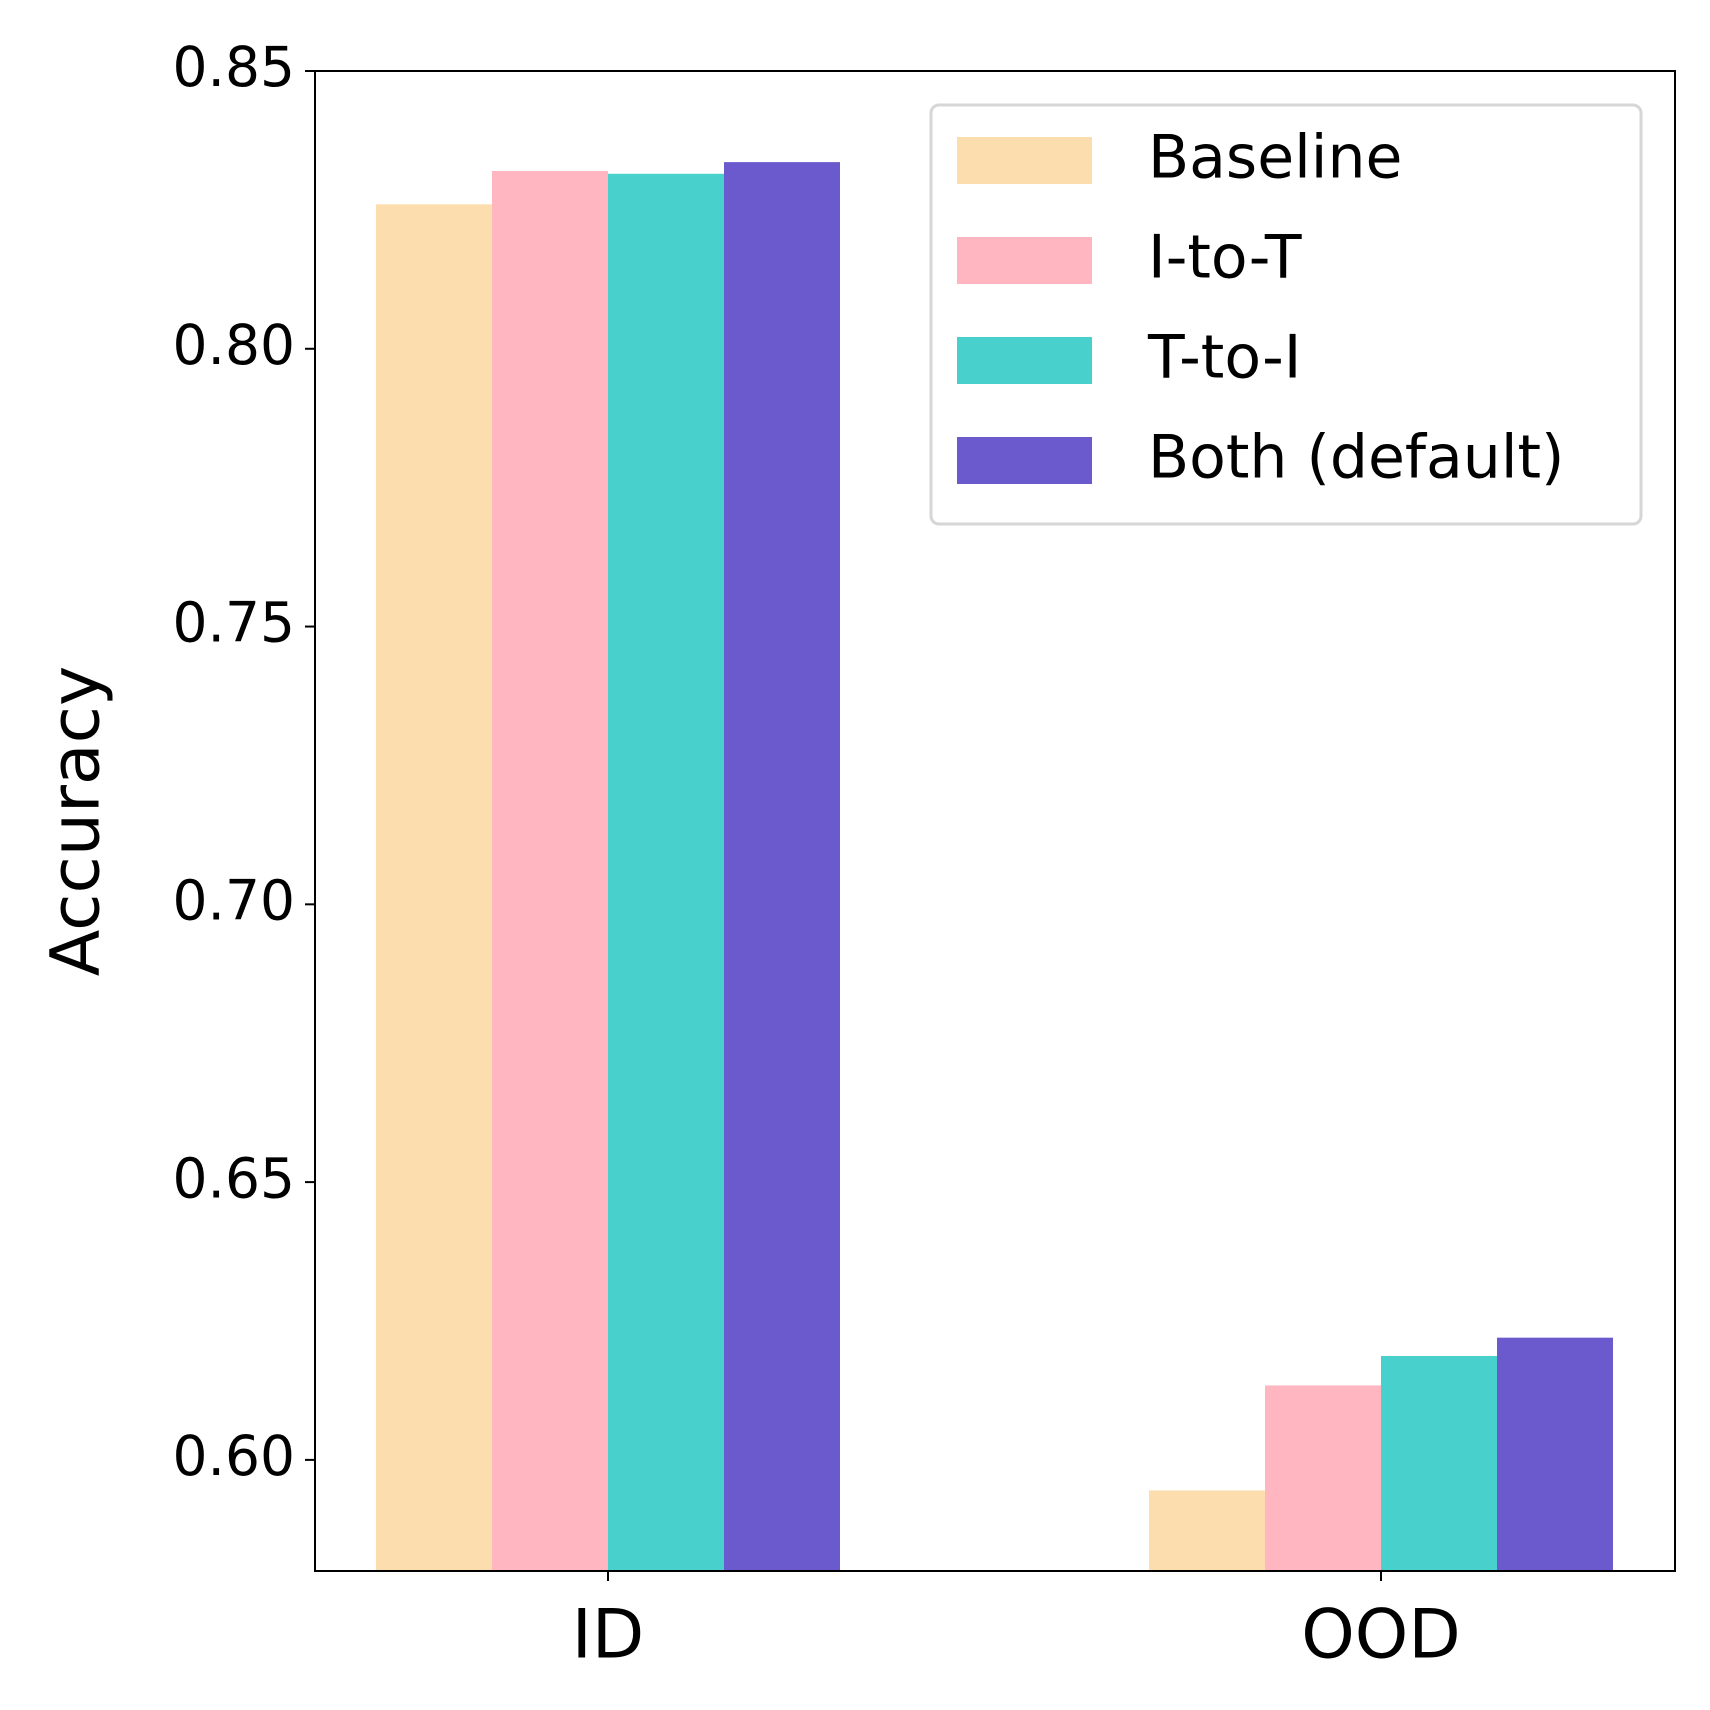 Image resolution: width=1710 pixels, height=1710 pixels. I want to click on y-tick-label: 0.85, so click(234, 67).